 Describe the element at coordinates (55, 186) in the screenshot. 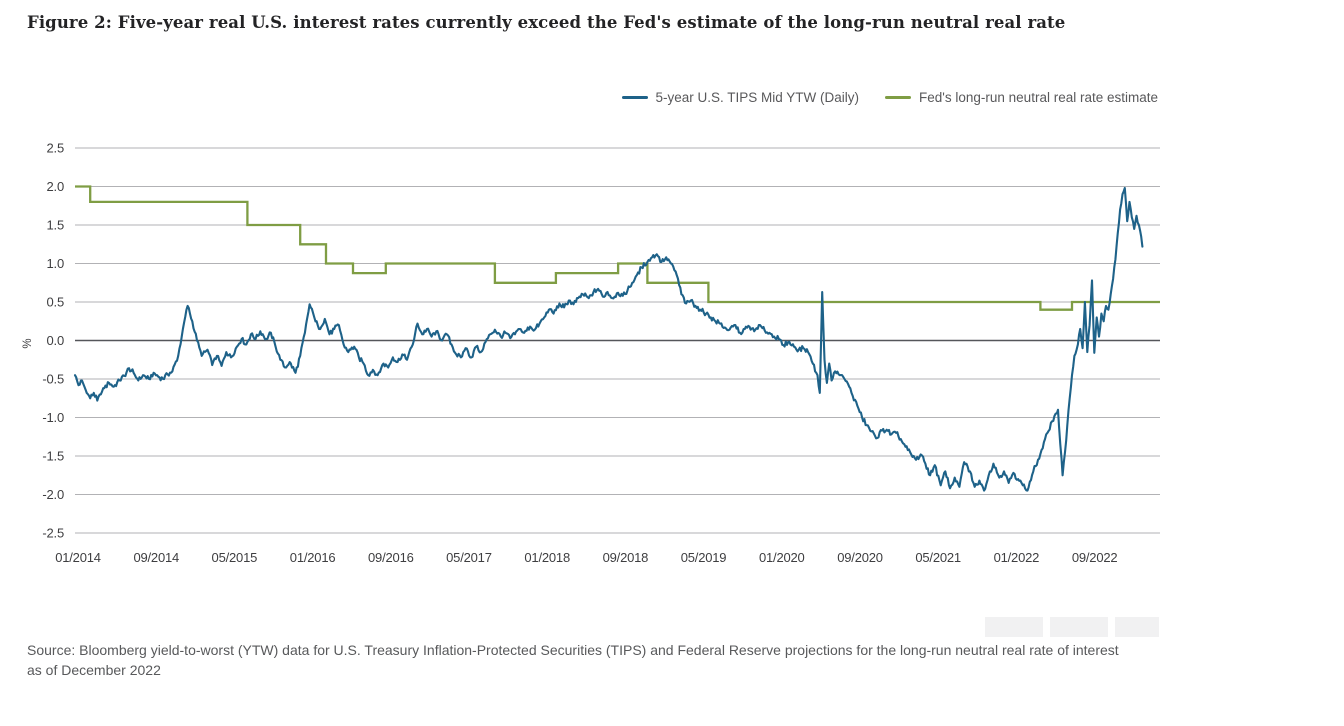

I see `y-tick-label: 2.0` at that location.